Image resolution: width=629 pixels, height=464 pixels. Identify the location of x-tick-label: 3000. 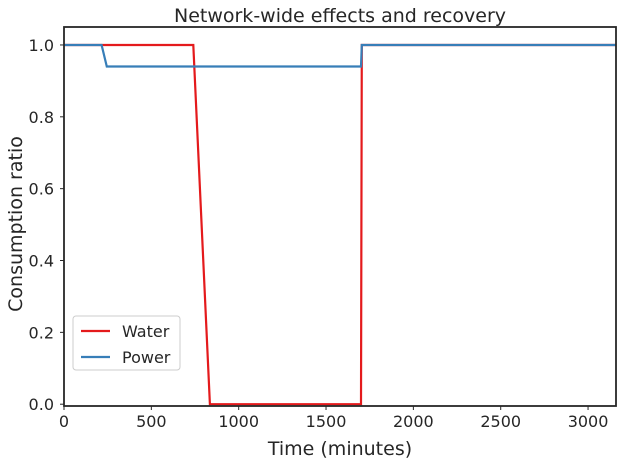
(588, 421).